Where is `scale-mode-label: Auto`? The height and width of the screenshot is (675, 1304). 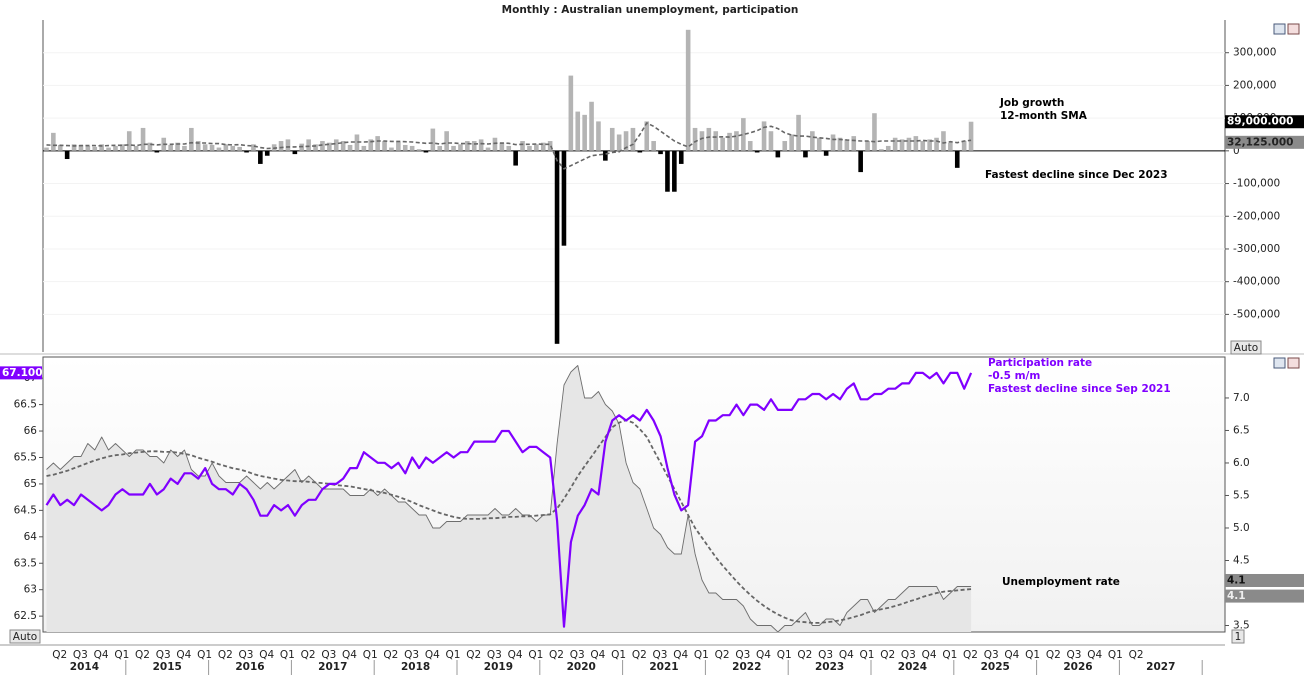 scale-mode-label: Auto is located at coordinates (1246, 348).